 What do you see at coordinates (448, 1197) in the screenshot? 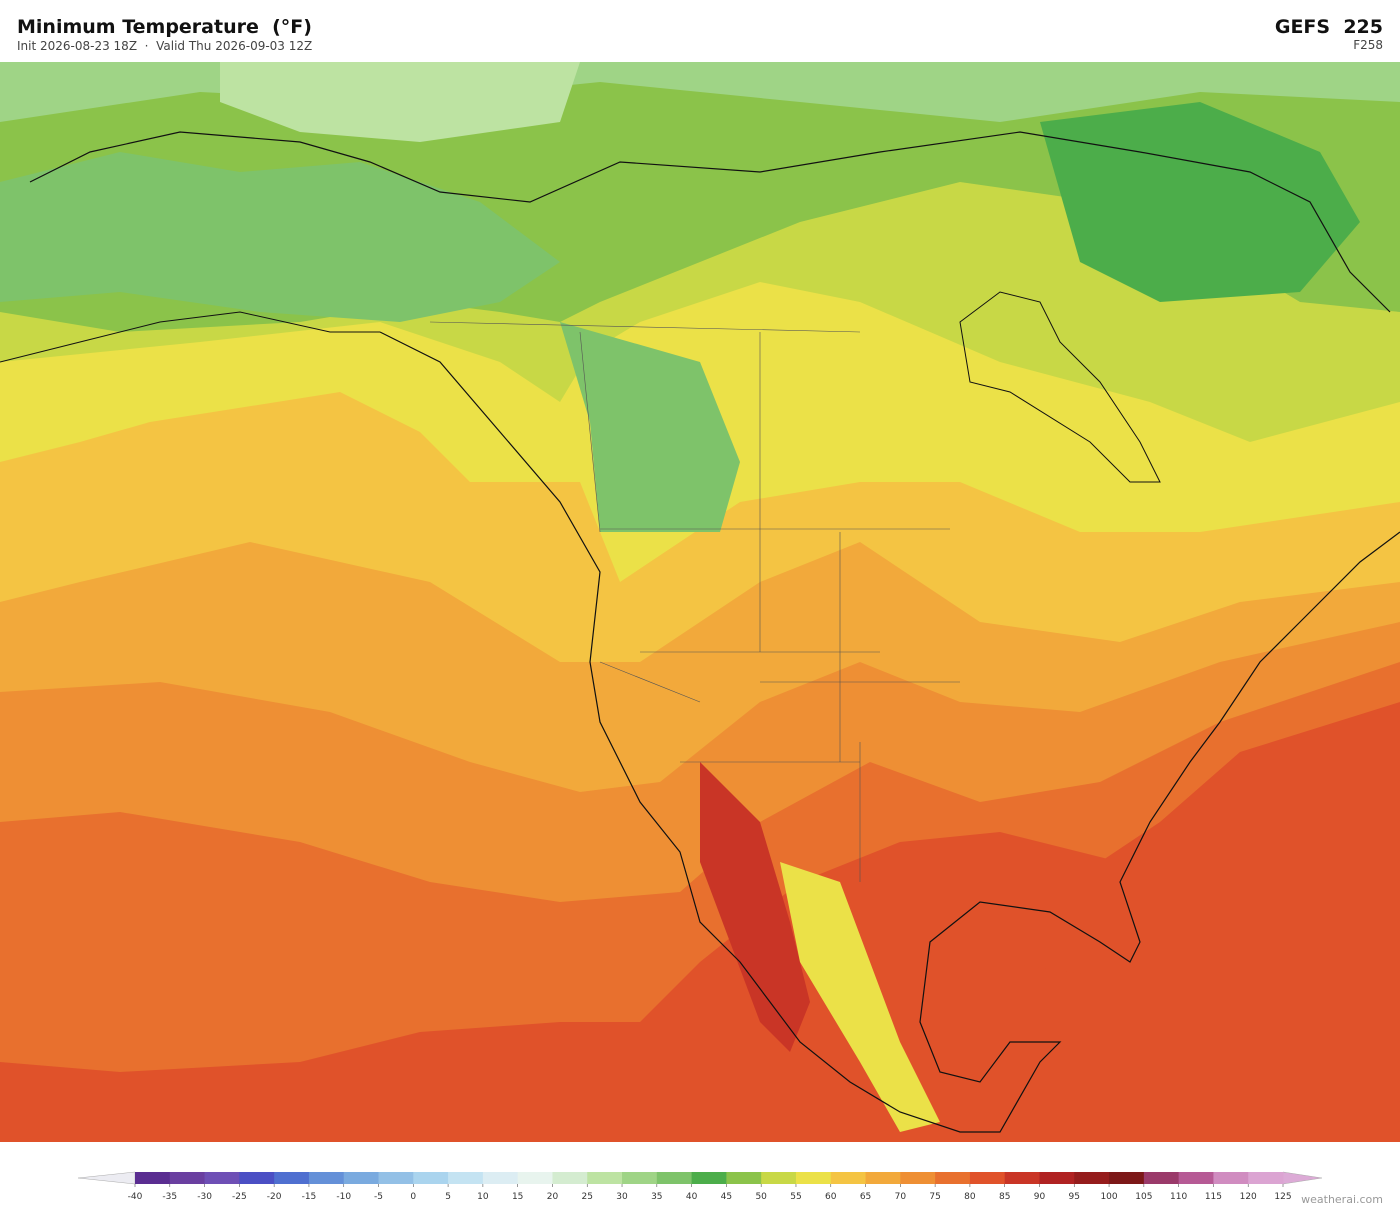
I see `tick-label: 5` at bounding box center [448, 1197].